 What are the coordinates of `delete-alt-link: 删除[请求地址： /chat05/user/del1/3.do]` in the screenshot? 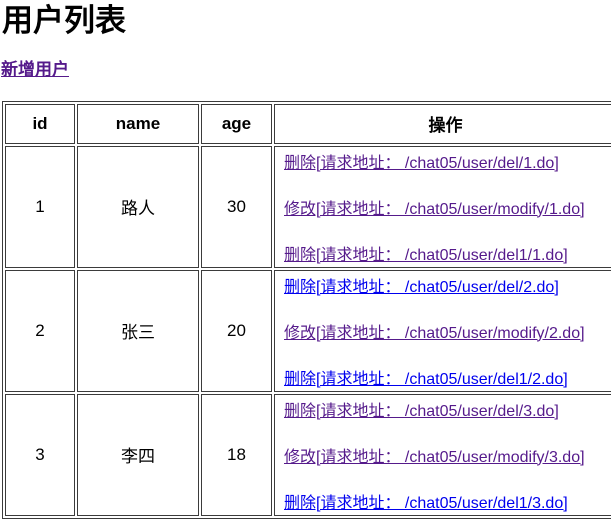 It's located at (426, 503).